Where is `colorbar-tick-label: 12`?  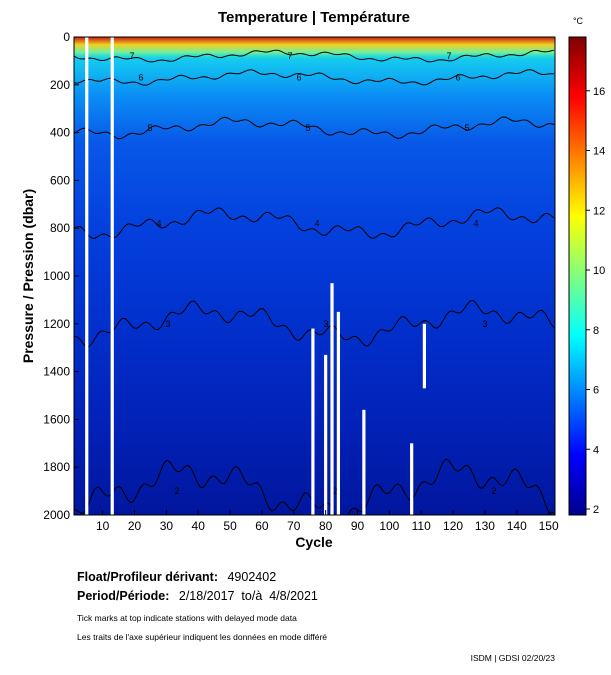
colorbar-tick-label: 12 is located at coordinates (599, 211).